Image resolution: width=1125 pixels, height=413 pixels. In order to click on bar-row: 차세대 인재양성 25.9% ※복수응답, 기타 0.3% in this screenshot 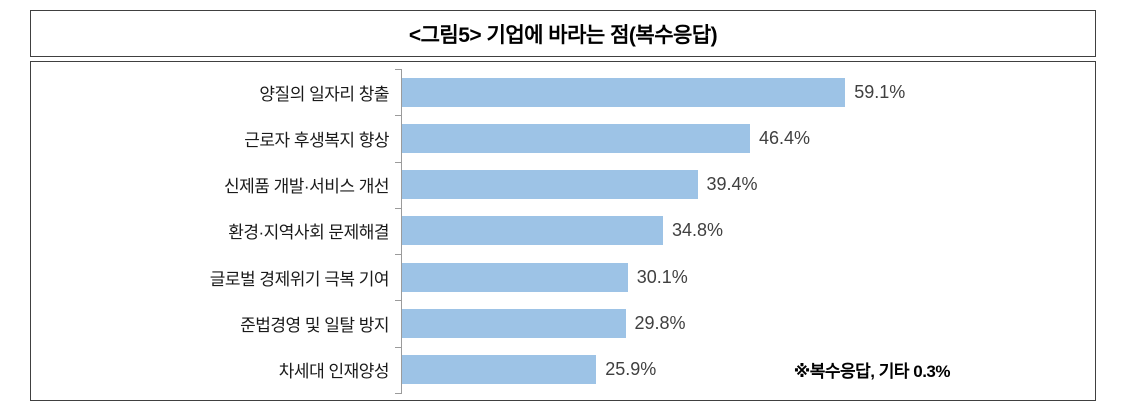, I will do `click(558, 370)`.